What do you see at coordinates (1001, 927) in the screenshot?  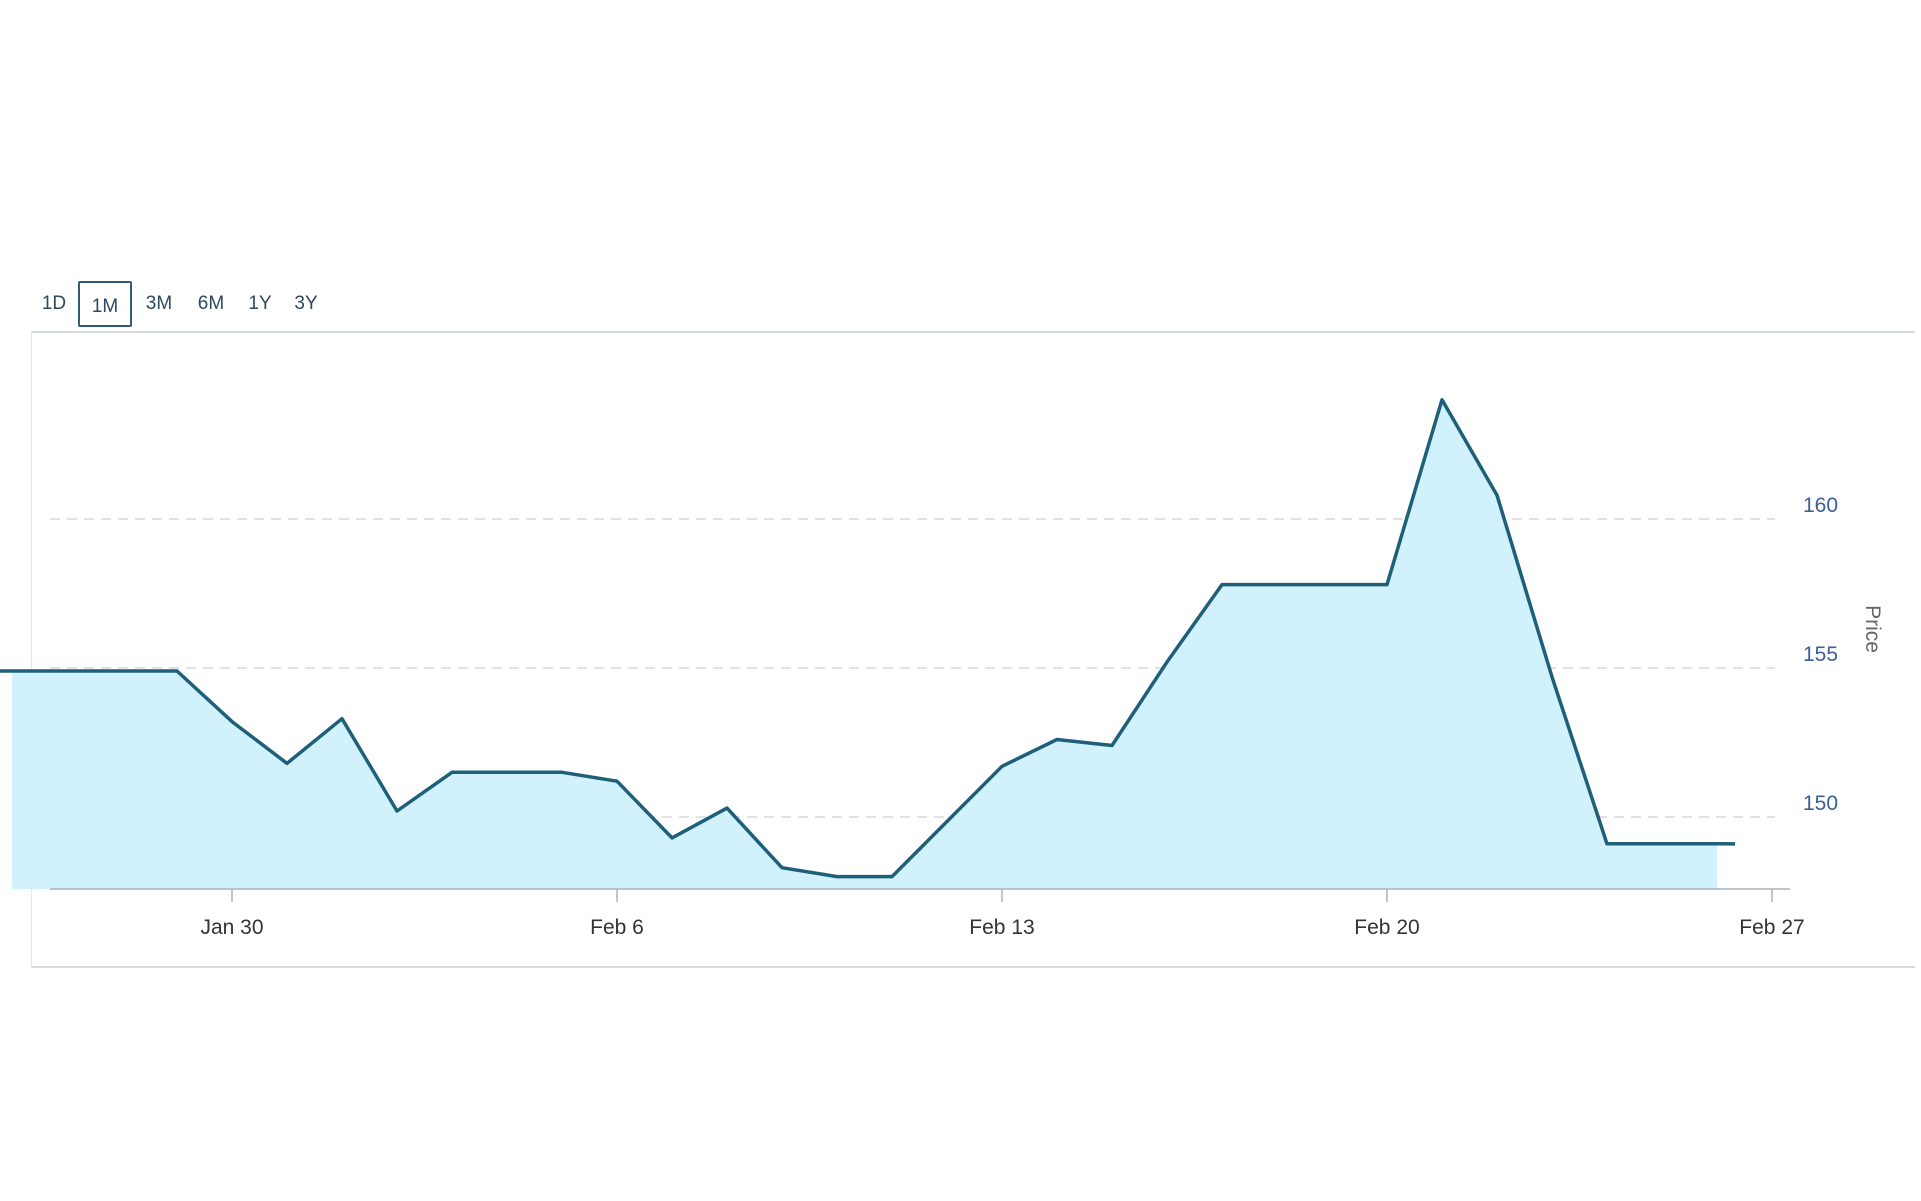 I see `x-tick-label: Feb 13` at bounding box center [1001, 927].